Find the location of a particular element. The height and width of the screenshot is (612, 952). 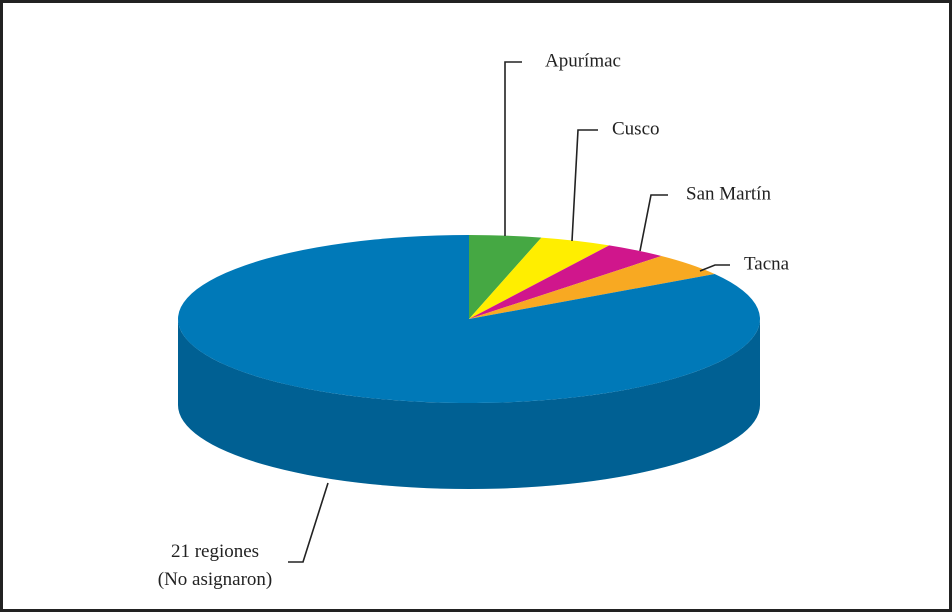

slice-label: Tacna is located at coordinates (767, 263).